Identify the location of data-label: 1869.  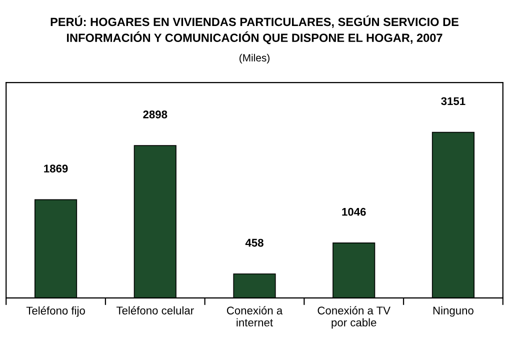
(56, 168).